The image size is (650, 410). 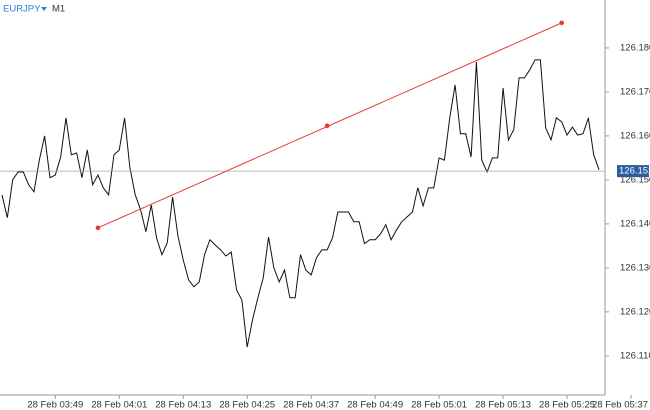 What do you see at coordinates (567, 405) in the screenshot?
I see `x-tick-label: 28 Feb 05:25` at bounding box center [567, 405].